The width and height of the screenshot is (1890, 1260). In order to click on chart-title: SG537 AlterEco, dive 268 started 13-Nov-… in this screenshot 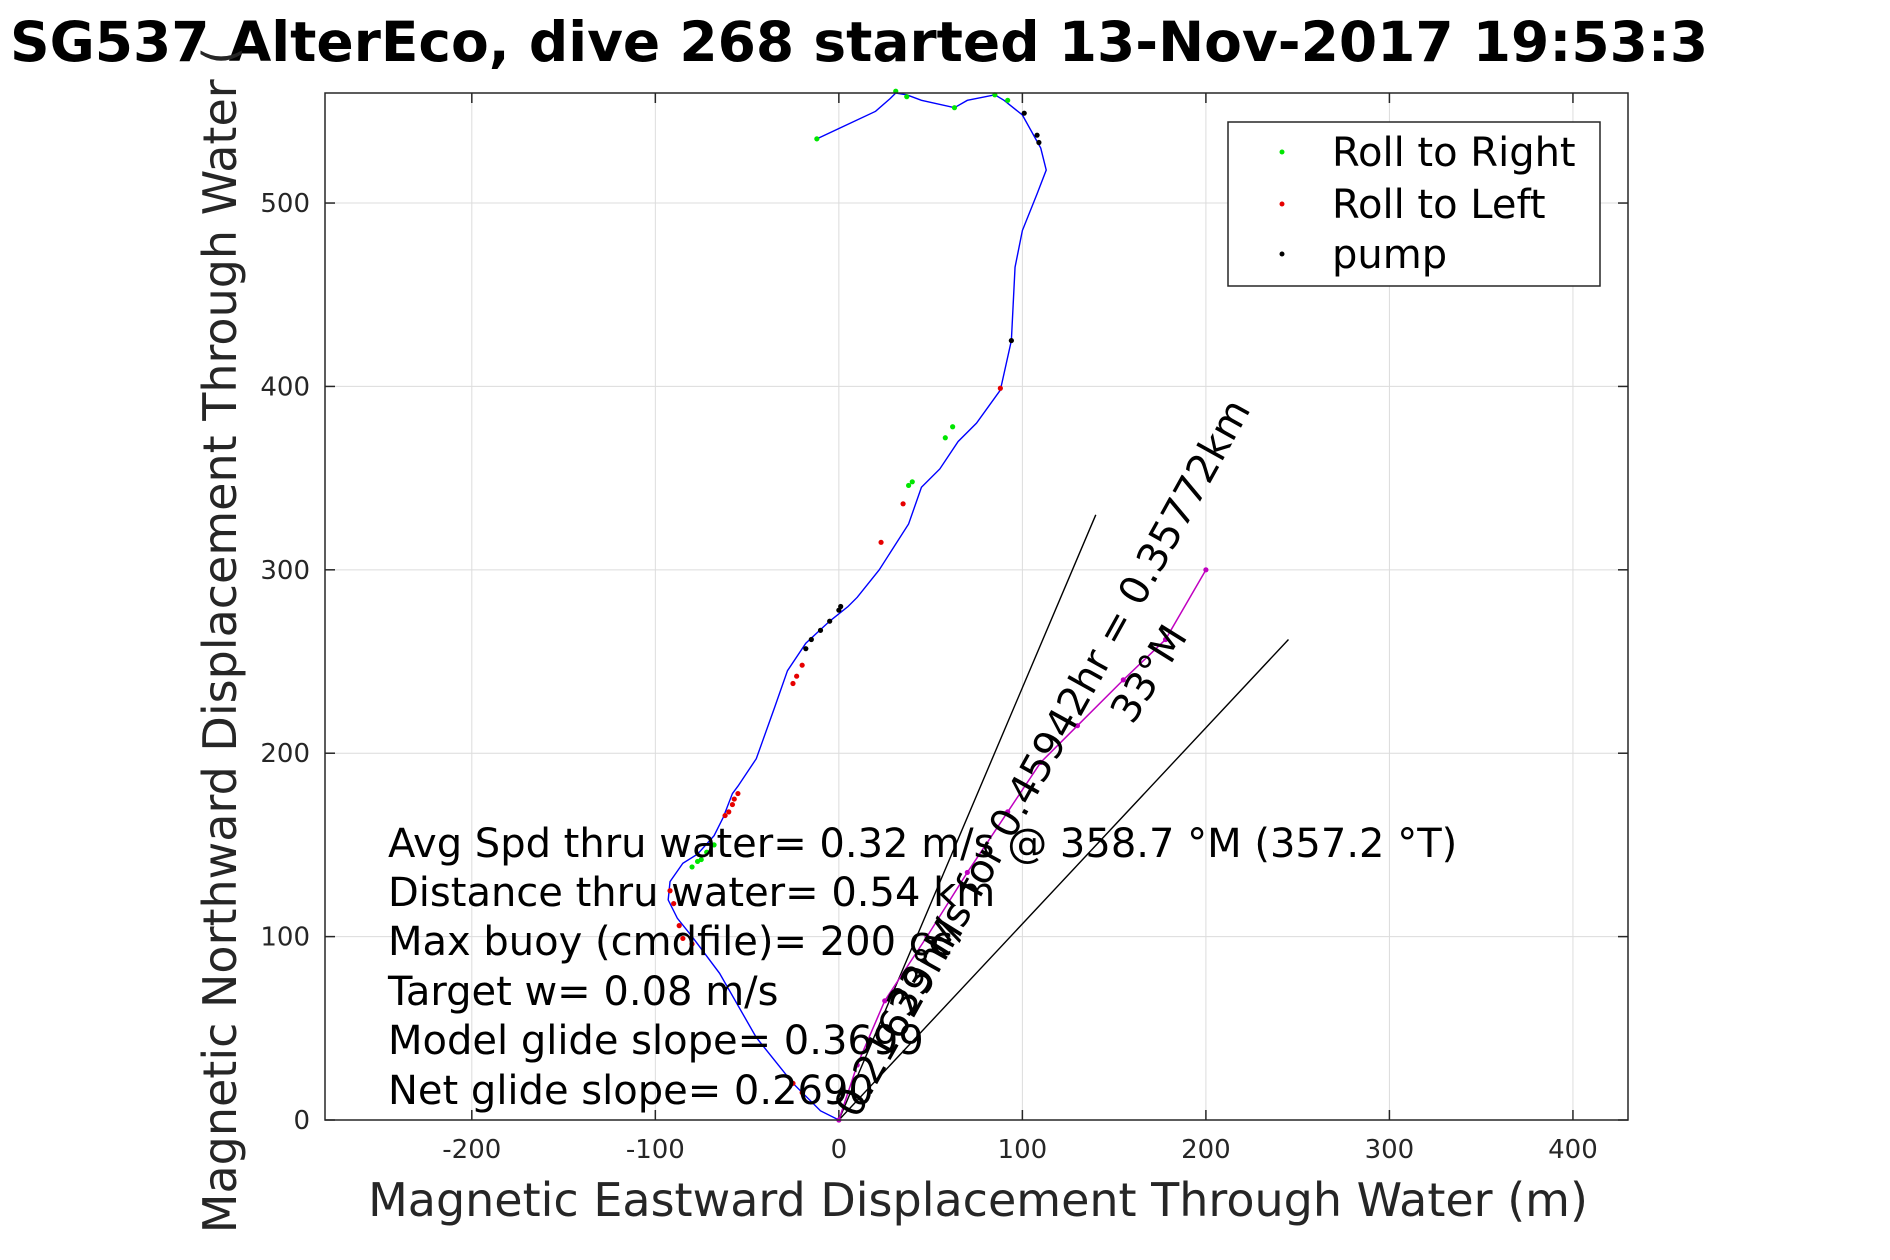, I will do `click(859, 42)`.